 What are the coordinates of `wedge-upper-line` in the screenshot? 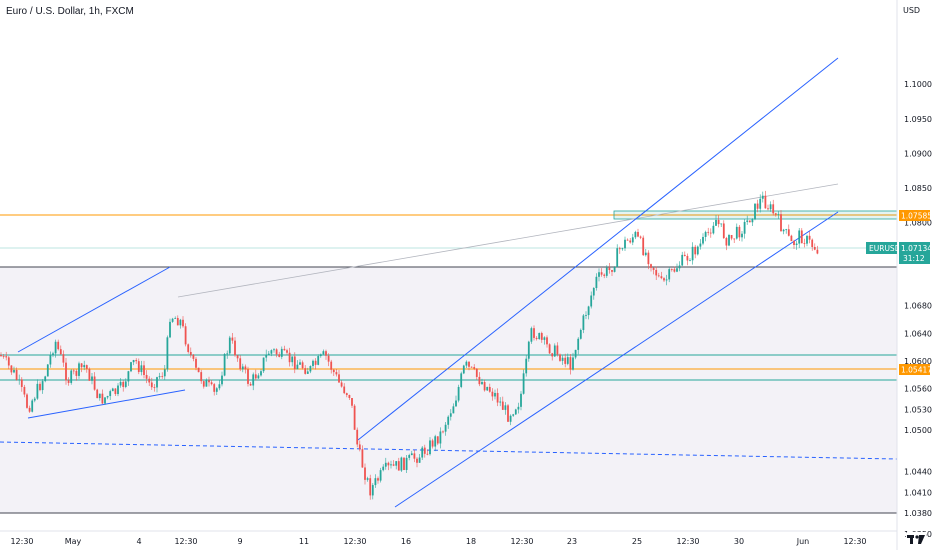 It's located at (94, 309).